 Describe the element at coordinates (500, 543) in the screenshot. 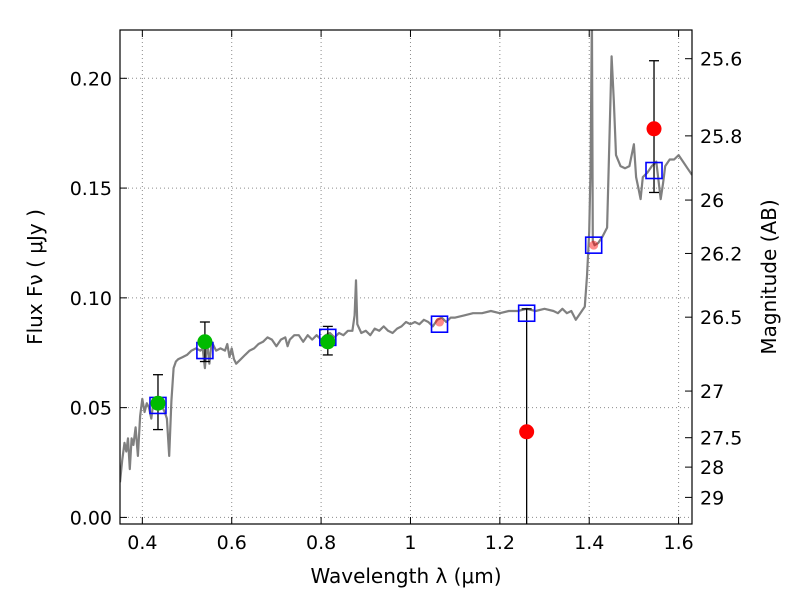

I see `x-tick-label: 1.2` at that location.